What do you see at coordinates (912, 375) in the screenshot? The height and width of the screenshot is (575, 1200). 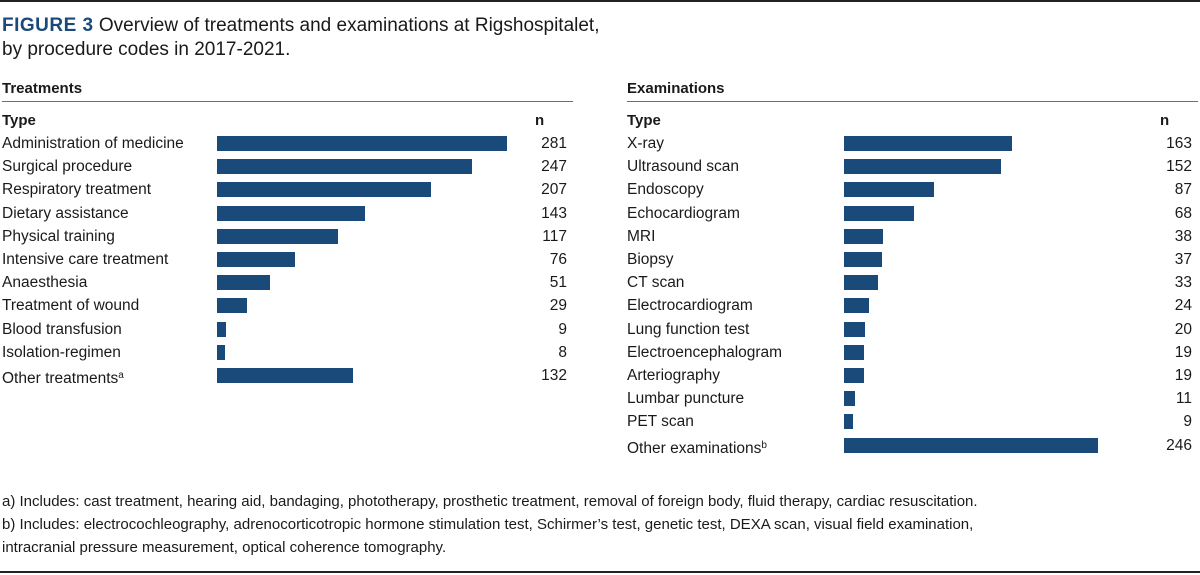 I see `examination-row: Arteriography 19` at bounding box center [912, 375].